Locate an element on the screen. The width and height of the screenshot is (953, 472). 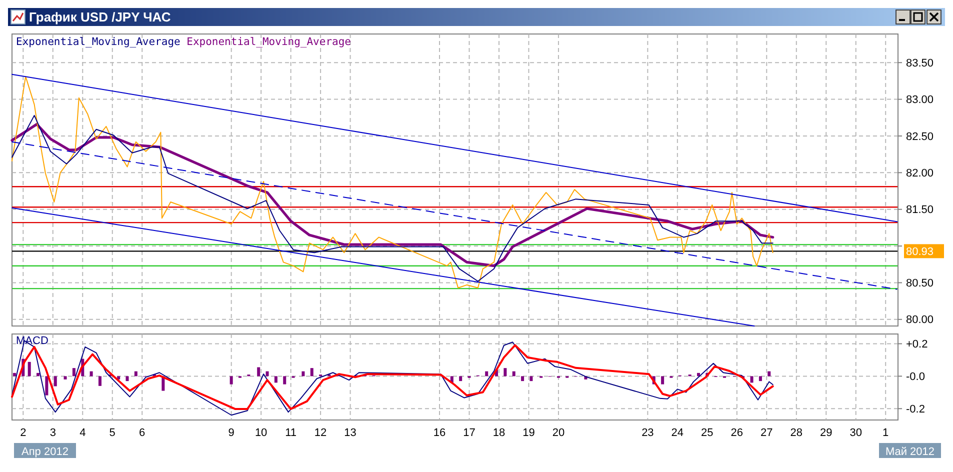
x-tick-label: 1 is located at coordinates (885, 433).